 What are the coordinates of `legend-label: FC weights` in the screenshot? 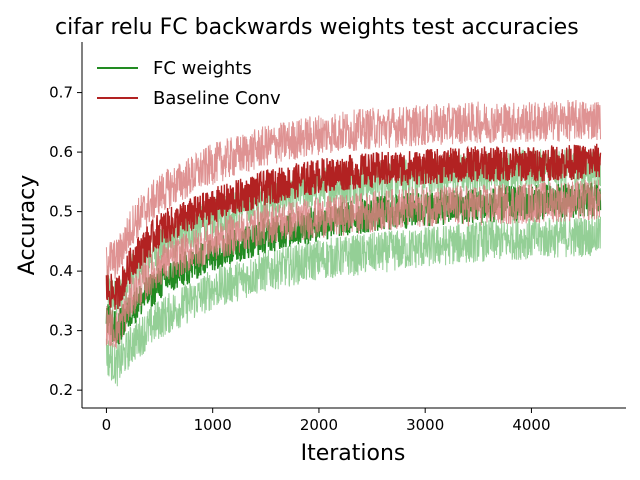 It's located at (202, 68).